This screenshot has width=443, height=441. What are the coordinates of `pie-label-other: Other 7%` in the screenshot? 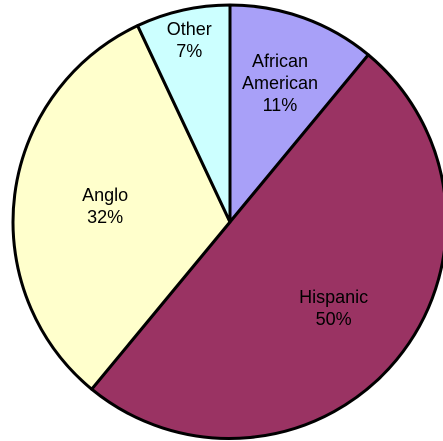 It's located at (189, 40).